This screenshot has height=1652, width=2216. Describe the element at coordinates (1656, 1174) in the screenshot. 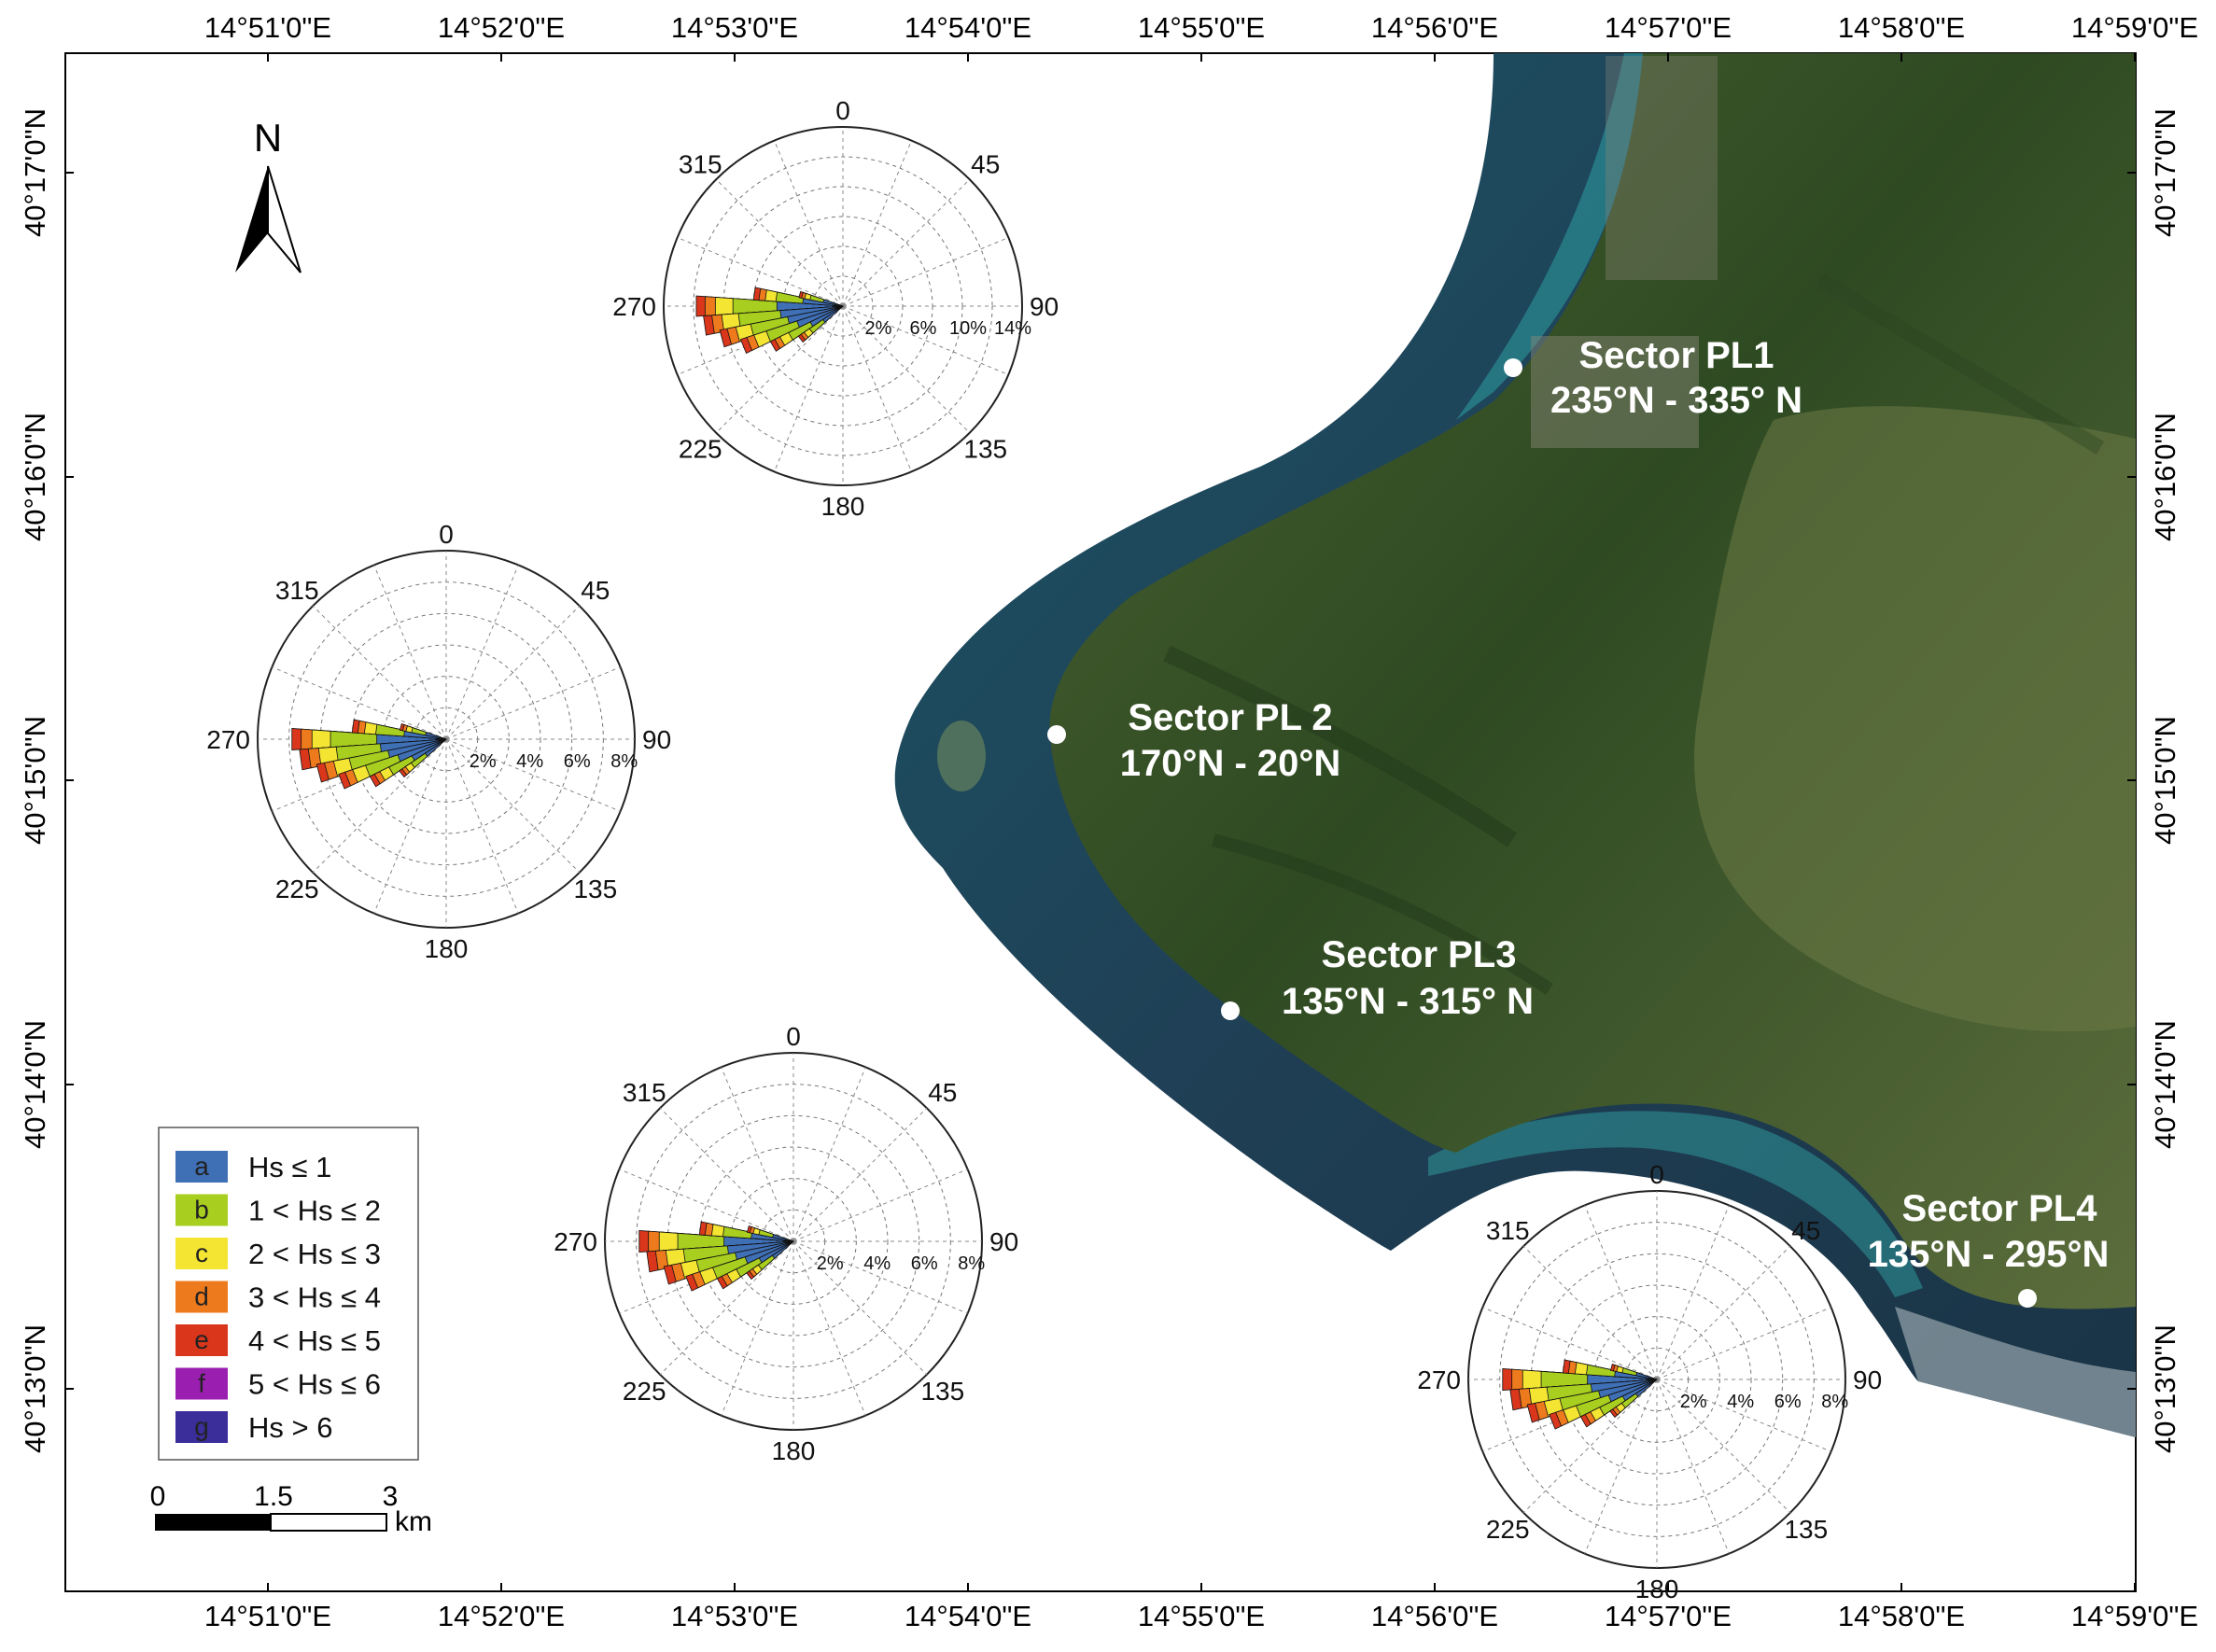

I see `rose-direction-label: 0` at that location.